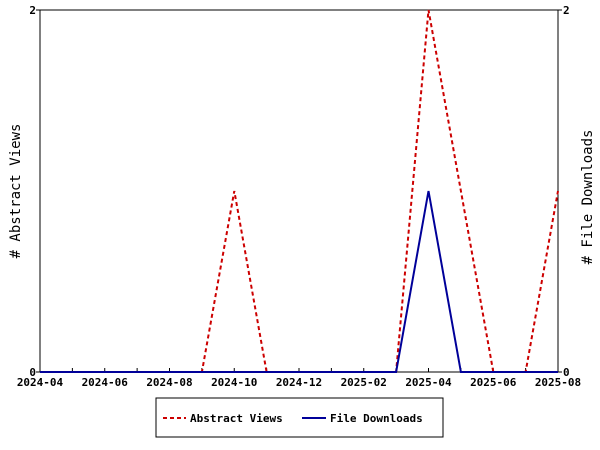 The image size is (600, 450). Describe the element at coordinates (299, 382) in the screenshot. I see `x-tick-label: 2024-12` at that location.